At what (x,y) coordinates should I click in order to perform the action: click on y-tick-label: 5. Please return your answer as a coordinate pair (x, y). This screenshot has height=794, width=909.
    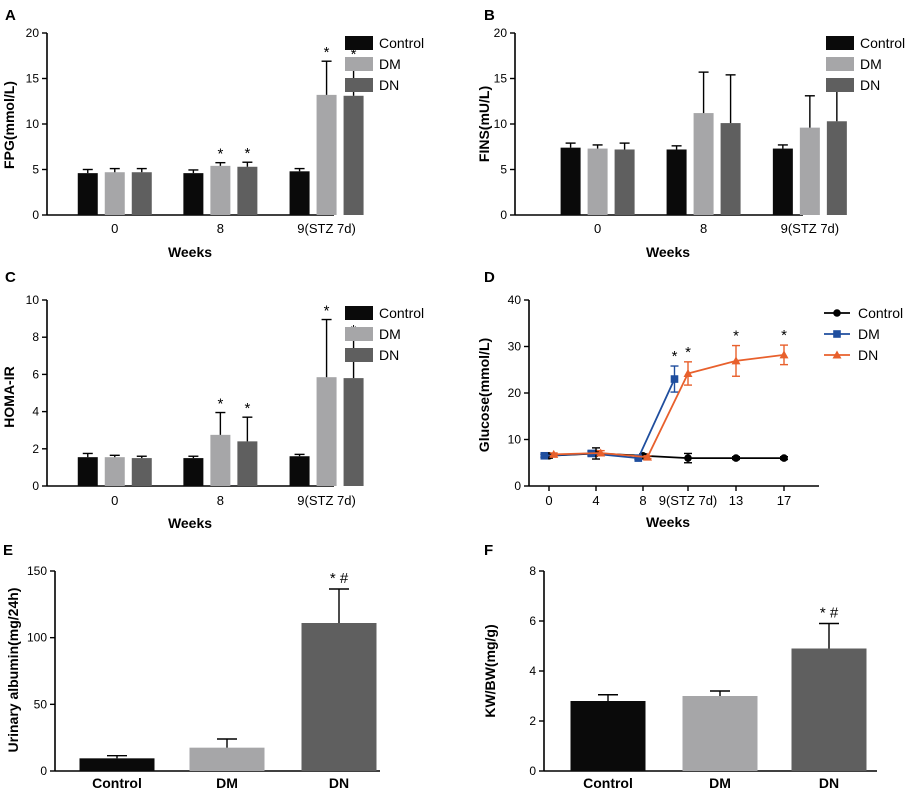
    Looking at the image, I should click on (503, 170).